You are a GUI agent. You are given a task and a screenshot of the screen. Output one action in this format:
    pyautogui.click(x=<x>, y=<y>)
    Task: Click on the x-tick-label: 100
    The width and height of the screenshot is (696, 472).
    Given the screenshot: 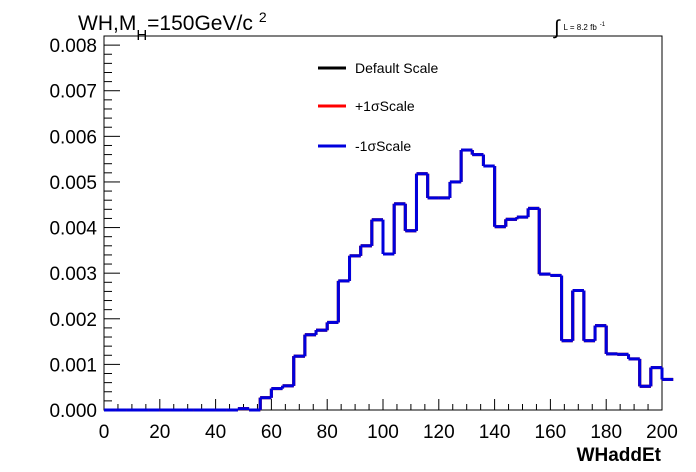 What is the action you would take?
    pyautogui.click(x=383, y=432)
    